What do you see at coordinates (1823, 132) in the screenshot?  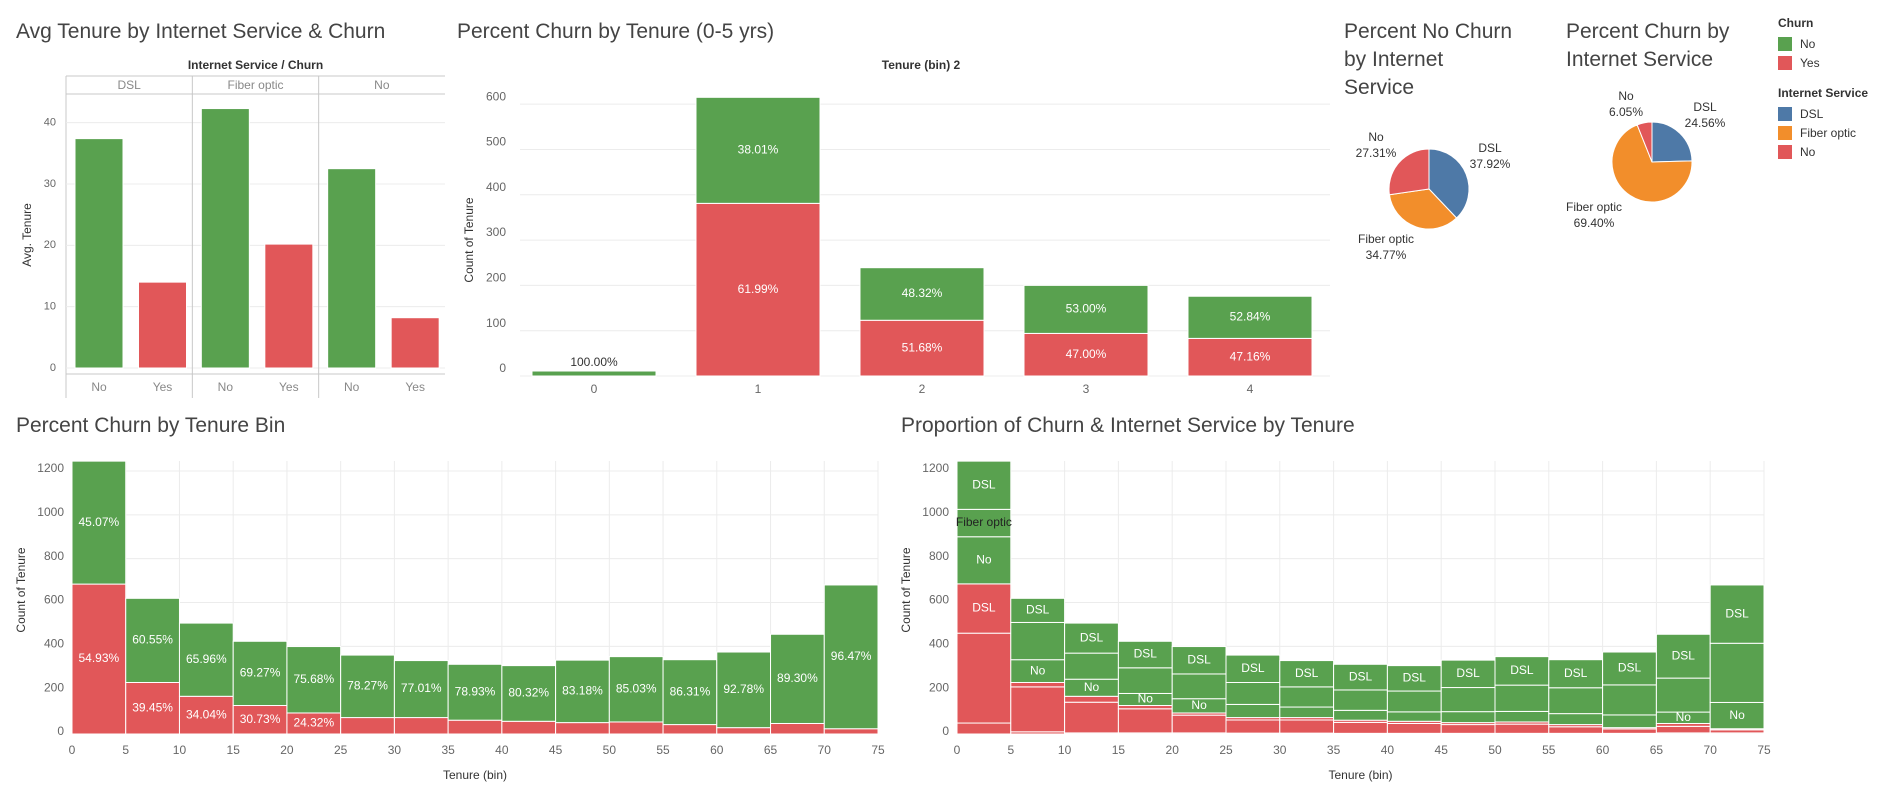 I see `legend-inet-fiber: Fiber optic` at bounding box center [1823, 132].